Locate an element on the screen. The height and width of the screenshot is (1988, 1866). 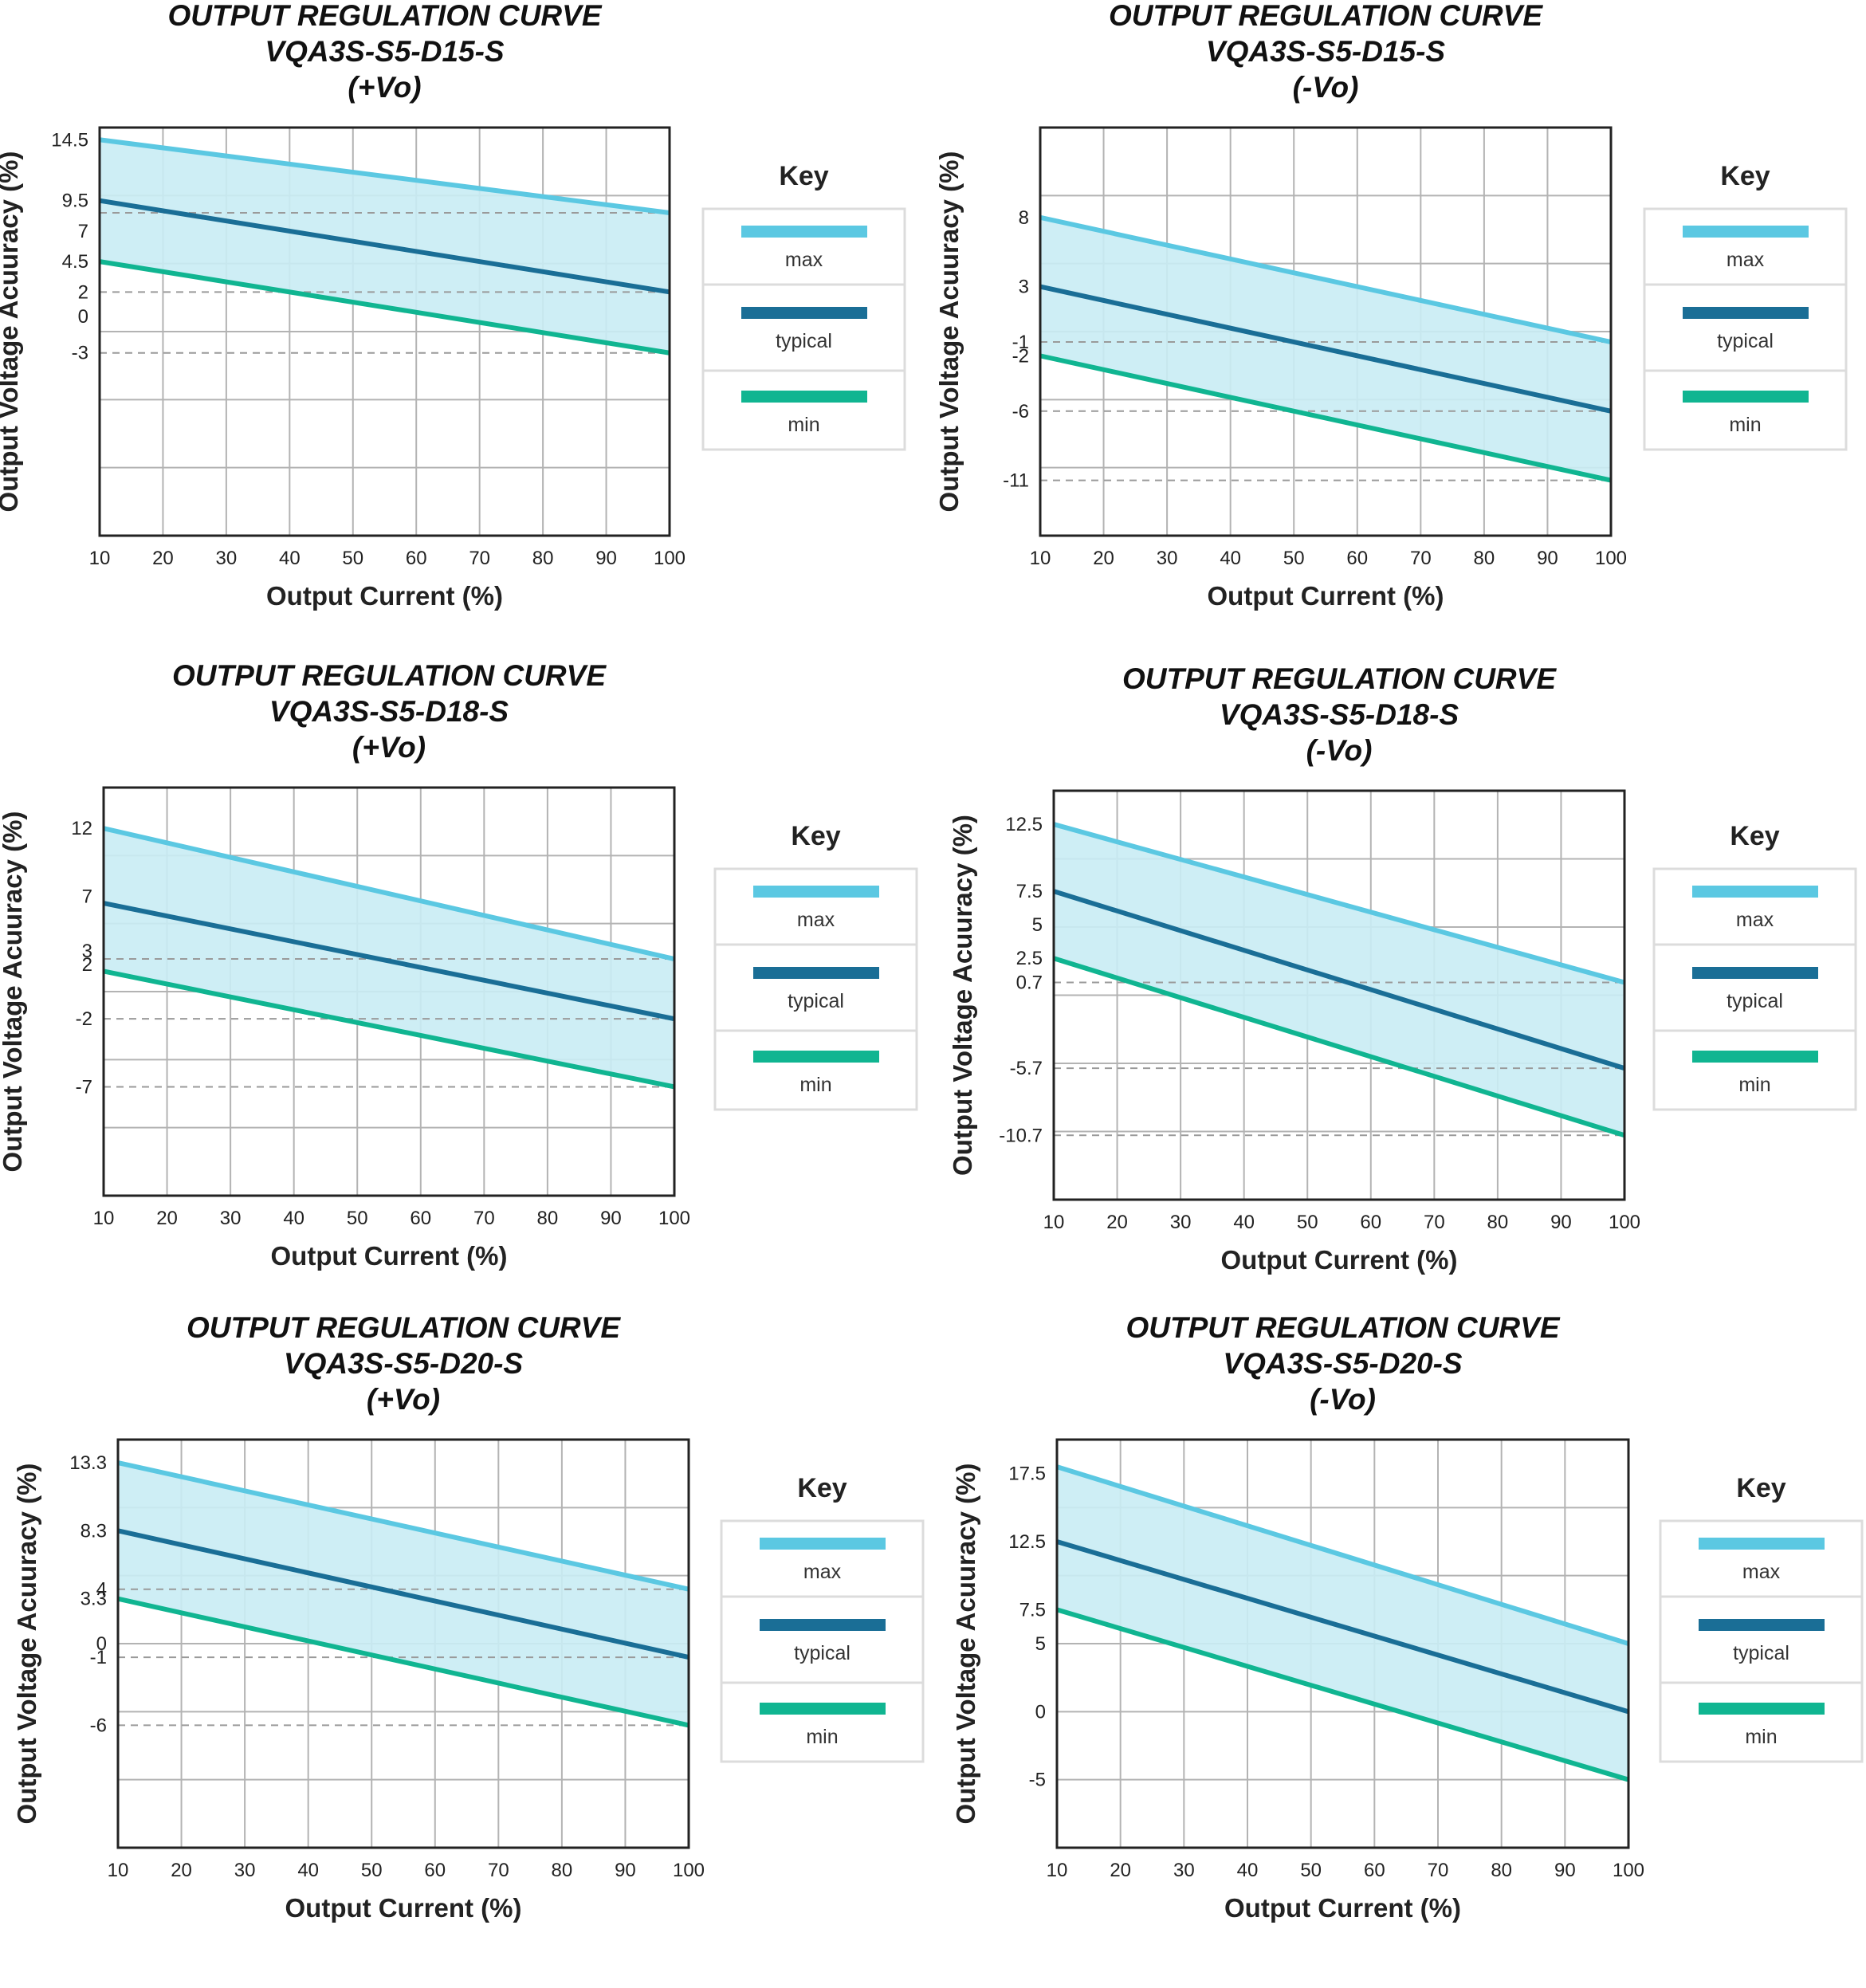
y-tick-label: 4 is located at coordinates (101, 1590).